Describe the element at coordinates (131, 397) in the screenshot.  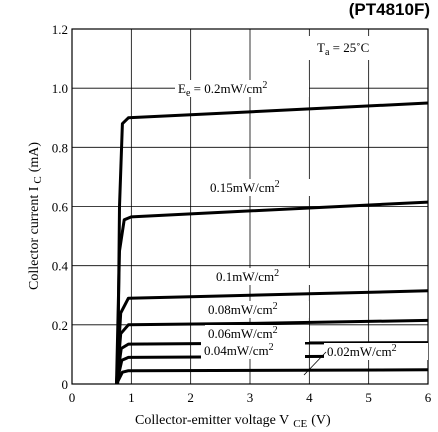
I see `x-tick-label-1: 1` at that location.